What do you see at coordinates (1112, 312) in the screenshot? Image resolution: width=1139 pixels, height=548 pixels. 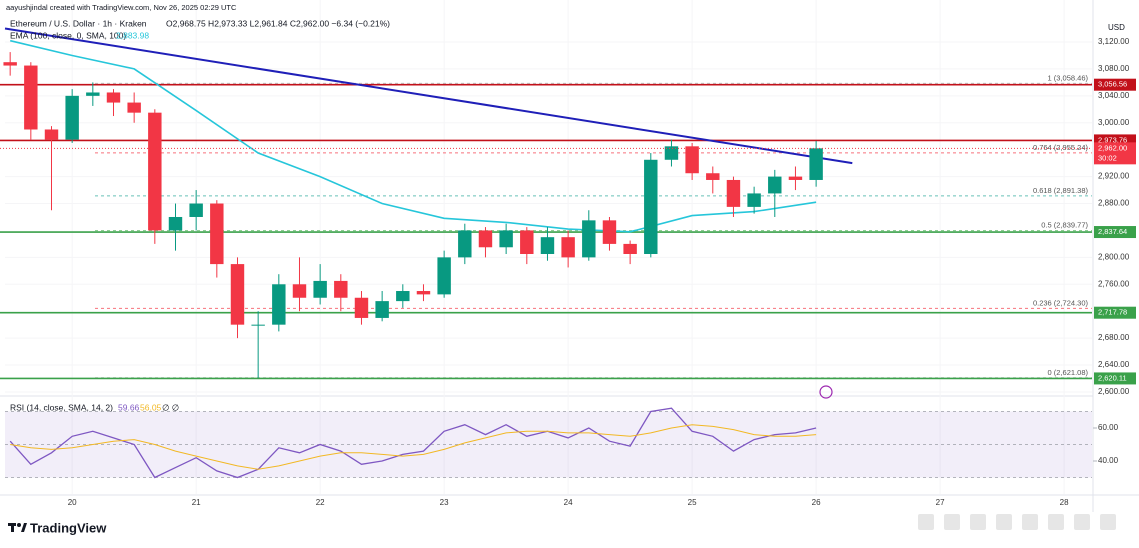 I see `price-badge-label: 2,717.78` at bounding box center [1112, 312].